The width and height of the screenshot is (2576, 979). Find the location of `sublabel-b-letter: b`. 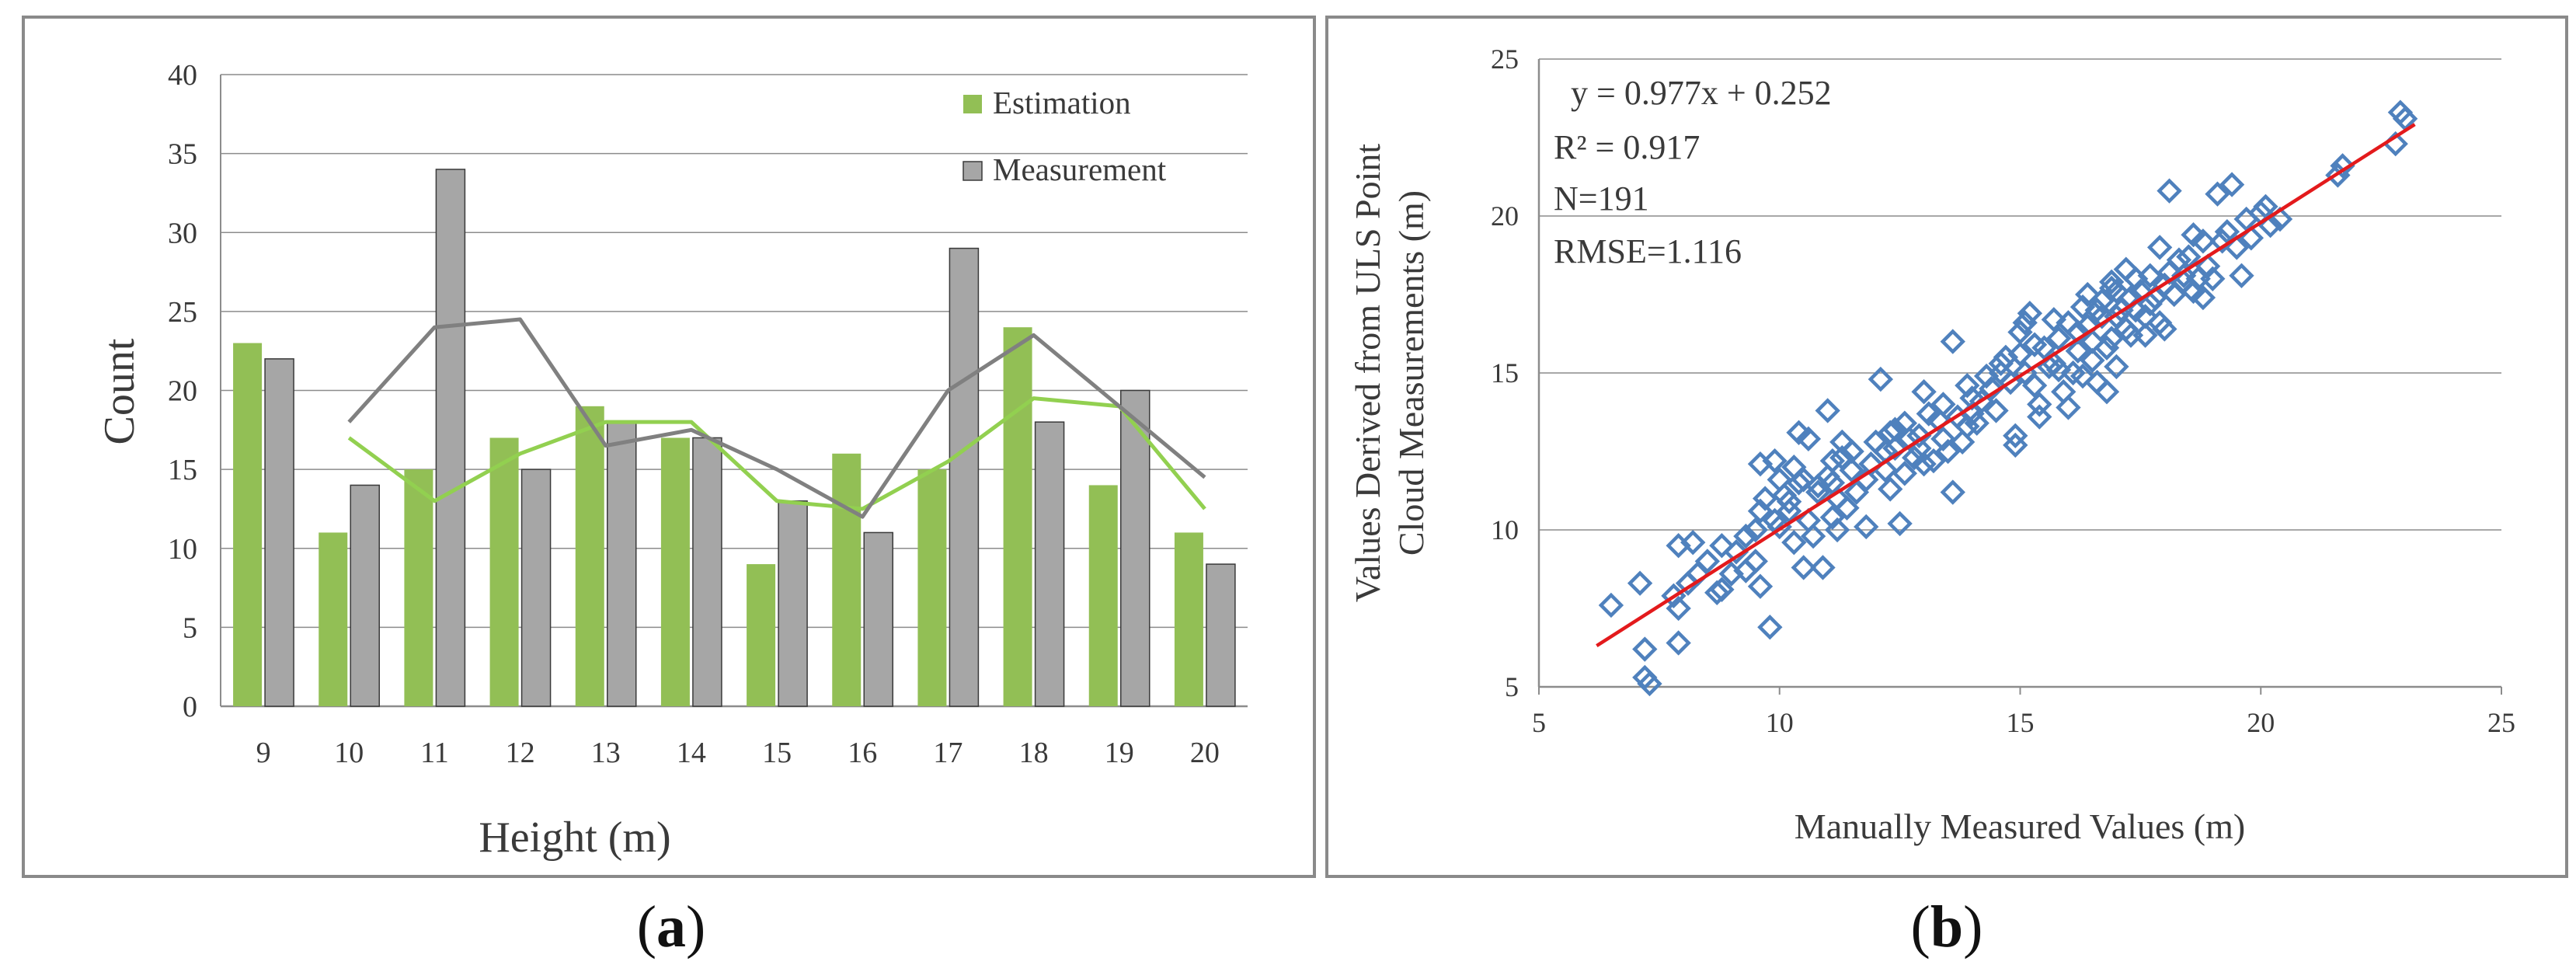

sublabel-b-letter: b is located at coordinates (1947, 927).